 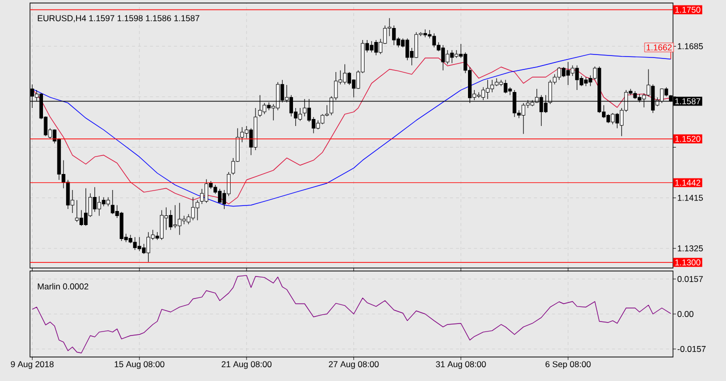 What do you see at coordinates (690, 46) in the screenshot?
I see `y-tick-label: 1.1685` at bounding box center [690, 46].